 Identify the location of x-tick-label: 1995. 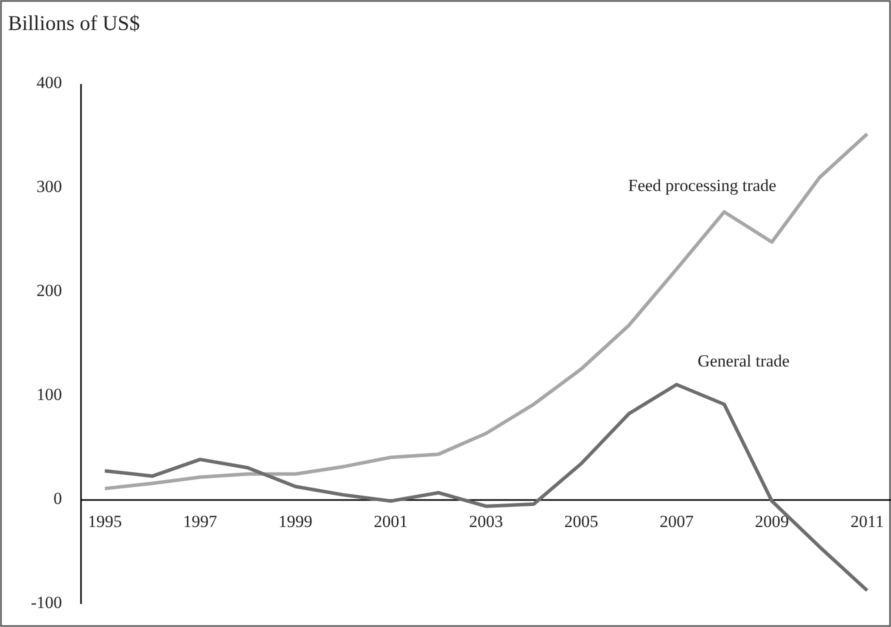
(105, 521).